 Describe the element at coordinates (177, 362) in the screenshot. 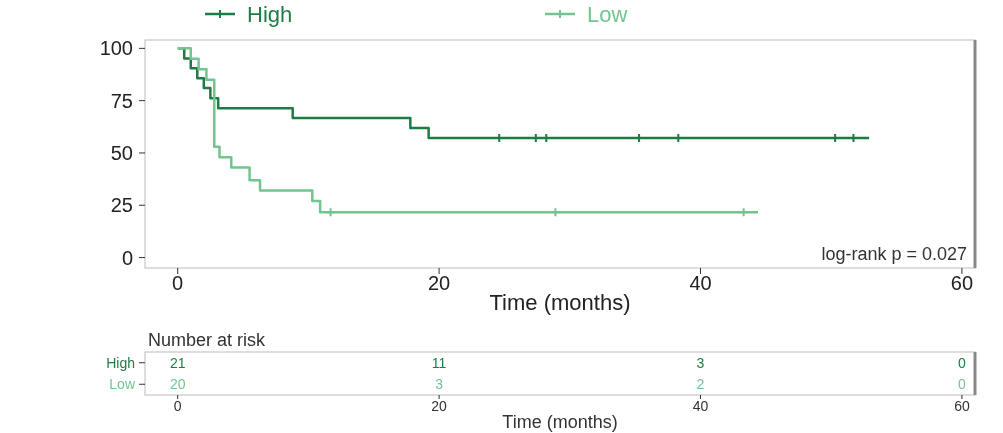

I see `data-label: 21` at that location.